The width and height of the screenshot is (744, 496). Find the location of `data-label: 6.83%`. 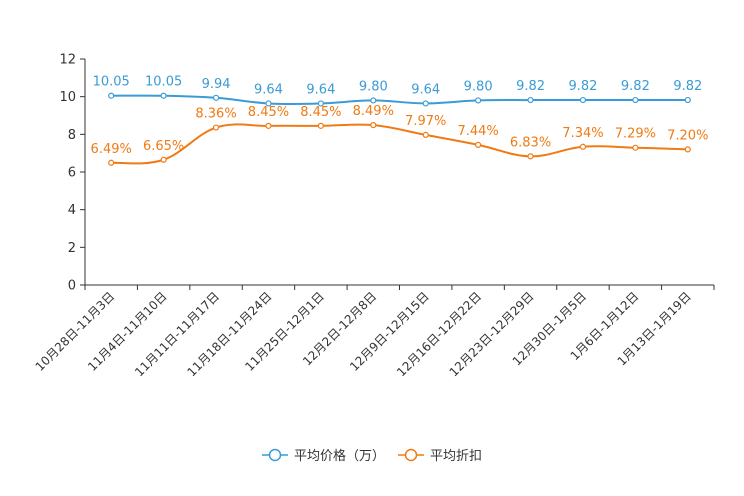

data-label: 6.83% is located at coordinates (530, 142).